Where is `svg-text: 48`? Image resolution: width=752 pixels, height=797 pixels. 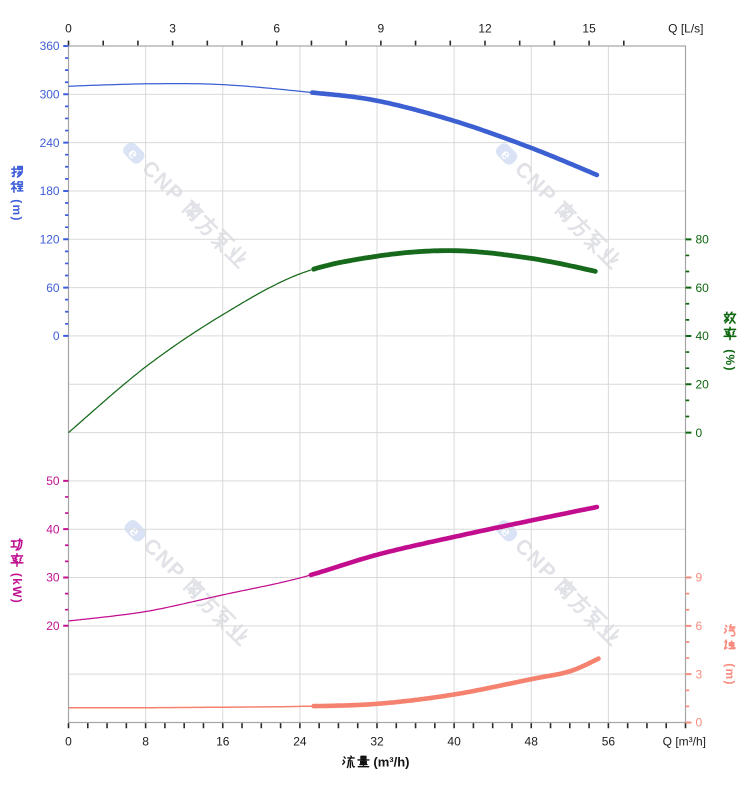 svg-text: 48 is located at coordinates (532, 742).